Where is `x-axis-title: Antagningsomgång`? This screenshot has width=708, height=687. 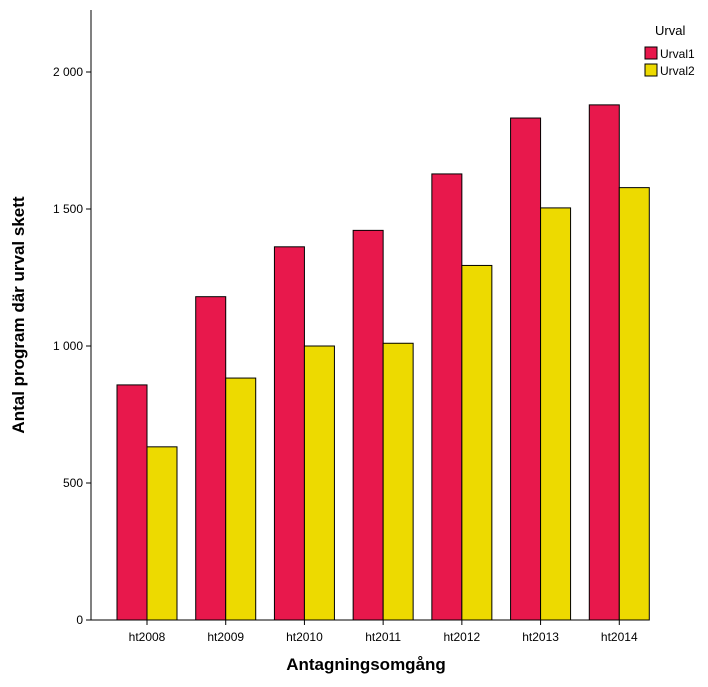 x-axis-title: Antagningsomgång is located at coordinates (366, 664).